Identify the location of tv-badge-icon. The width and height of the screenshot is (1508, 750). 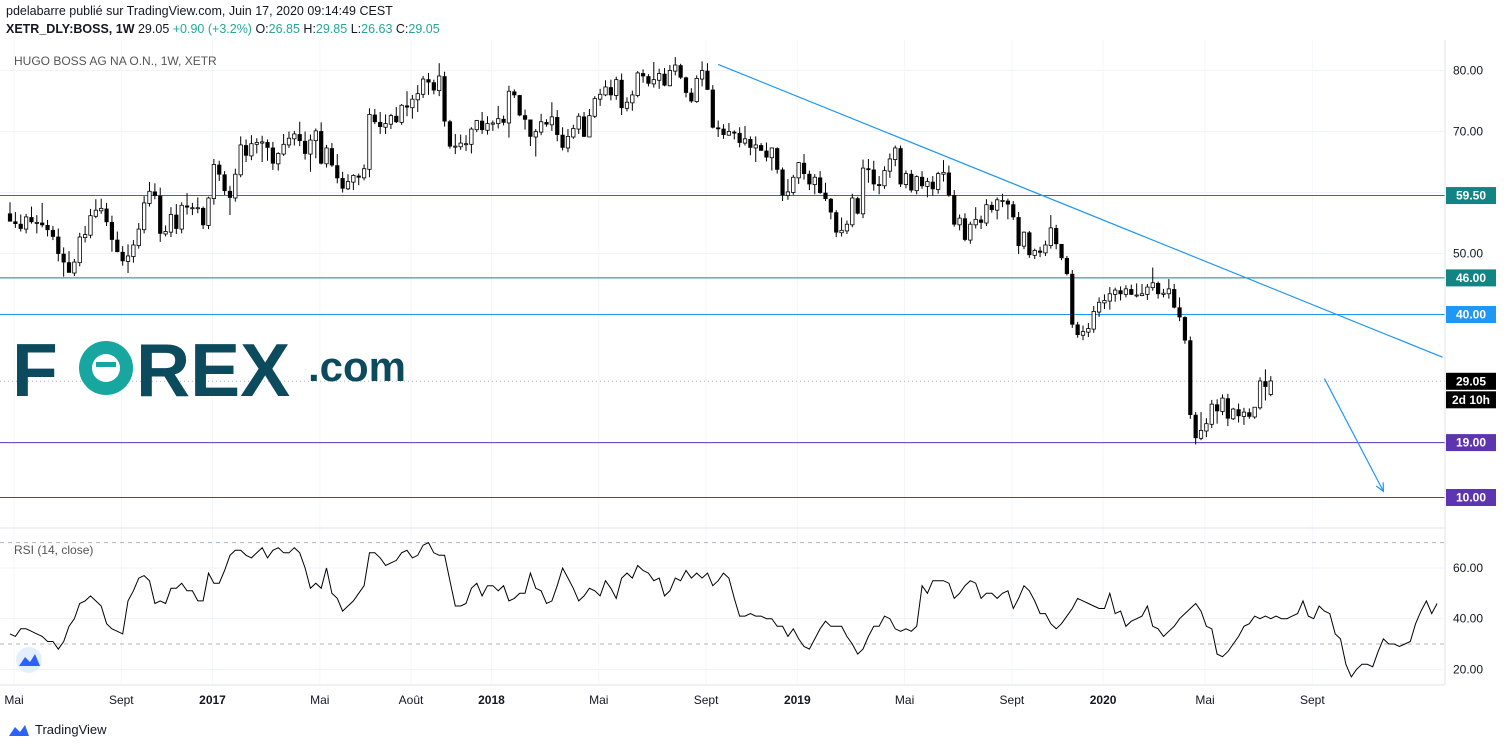
(29, 660).